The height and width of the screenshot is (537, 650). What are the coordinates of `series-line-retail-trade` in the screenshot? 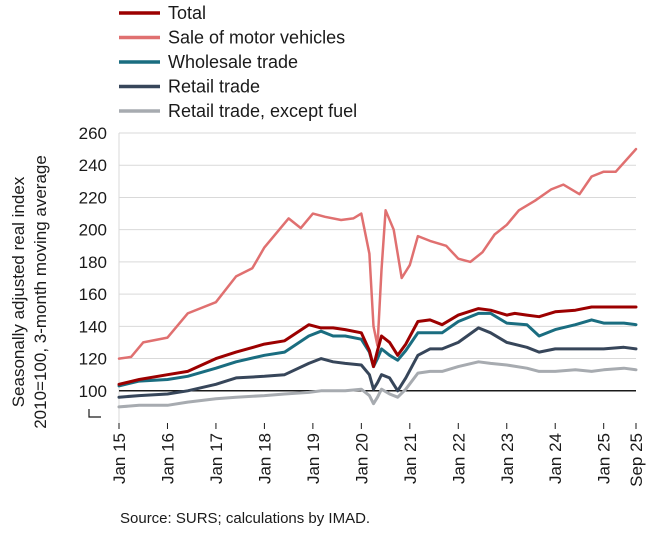 It's located at (377, 362).